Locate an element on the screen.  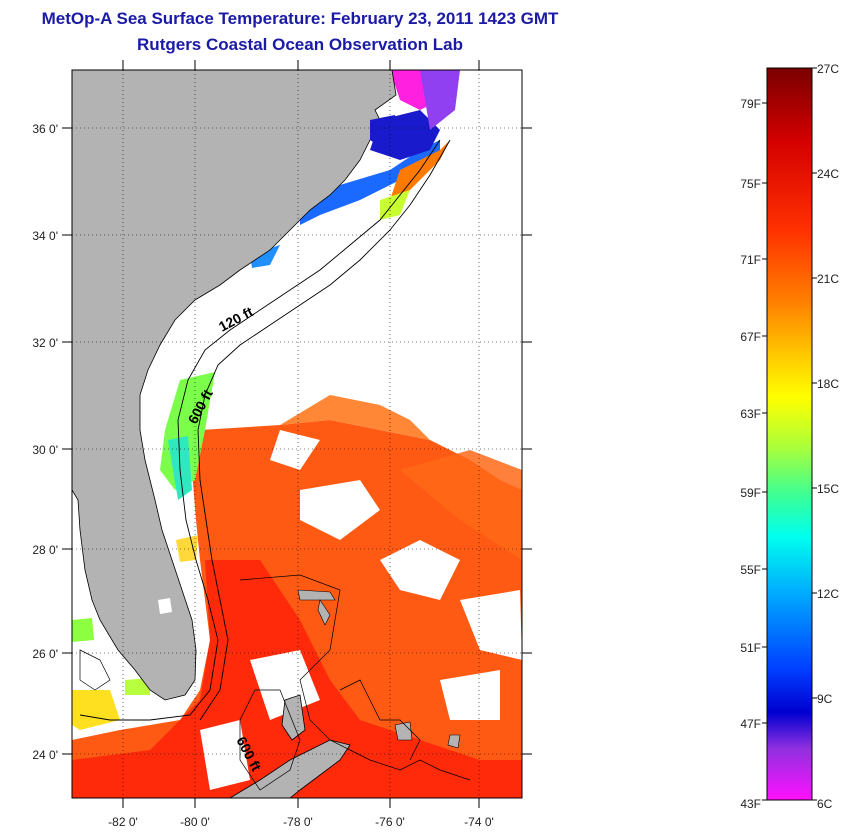
lon-label: -76 0' is located at coordinates (390, 822).